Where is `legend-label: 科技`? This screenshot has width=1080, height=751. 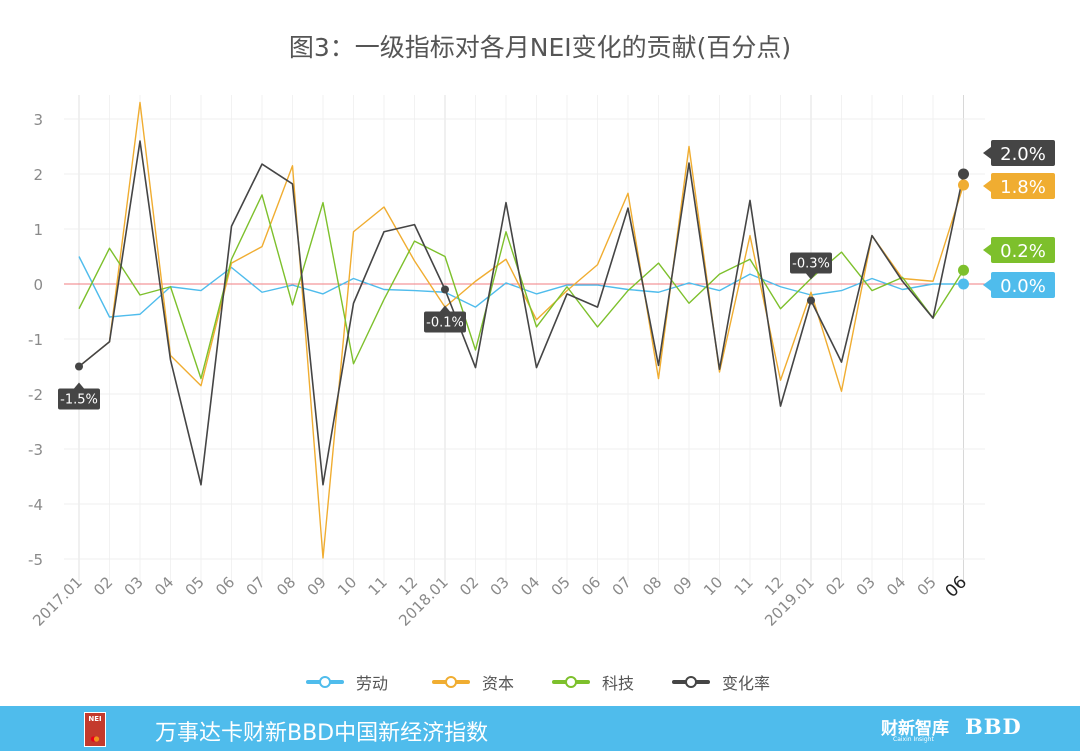
legend-label: 科技 is located at coordinates (618, 683).